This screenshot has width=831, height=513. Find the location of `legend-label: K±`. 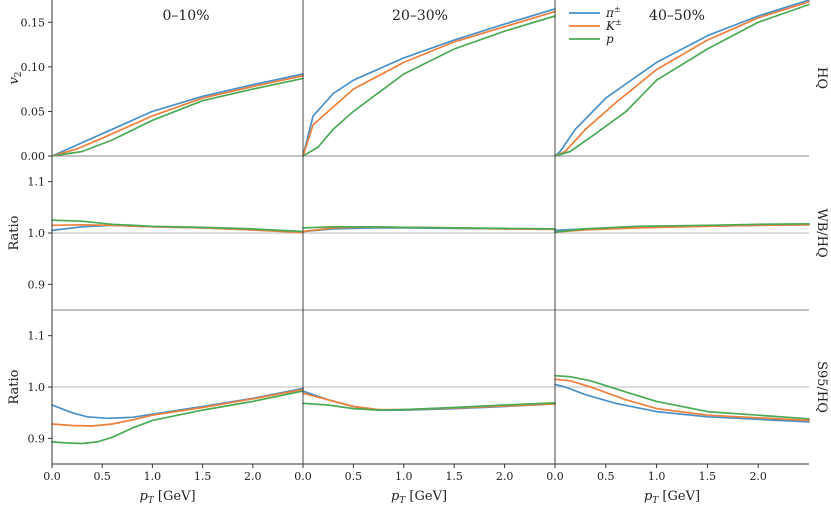

legend-label: K± is located at coordinates (613, 25).